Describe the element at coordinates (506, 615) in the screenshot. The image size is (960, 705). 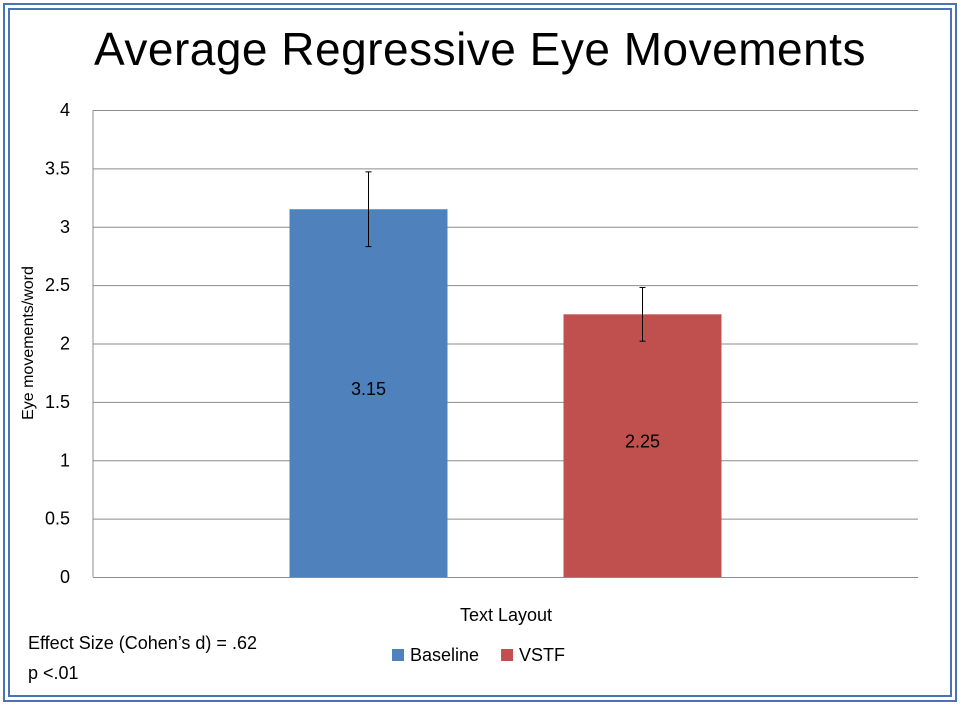
I see `x-axis-label: Text Layout` at that location.